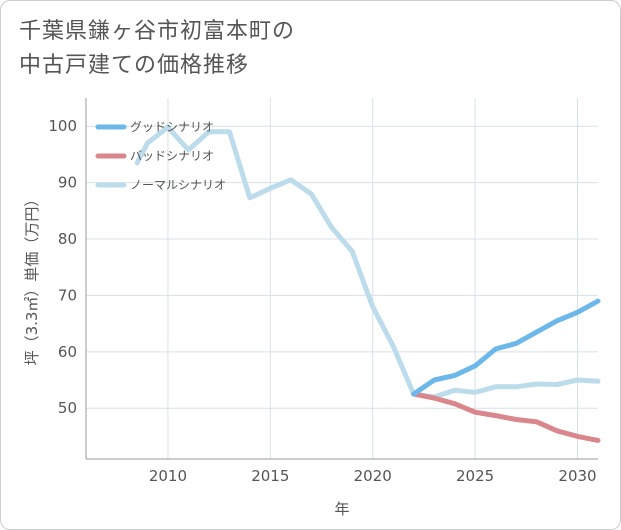 This screenshot has height=530, width=621. What do you see at coordinates (67, 295) in the screenshot?
I see `y-tick-label: 70` at bounding box center [67, 295].